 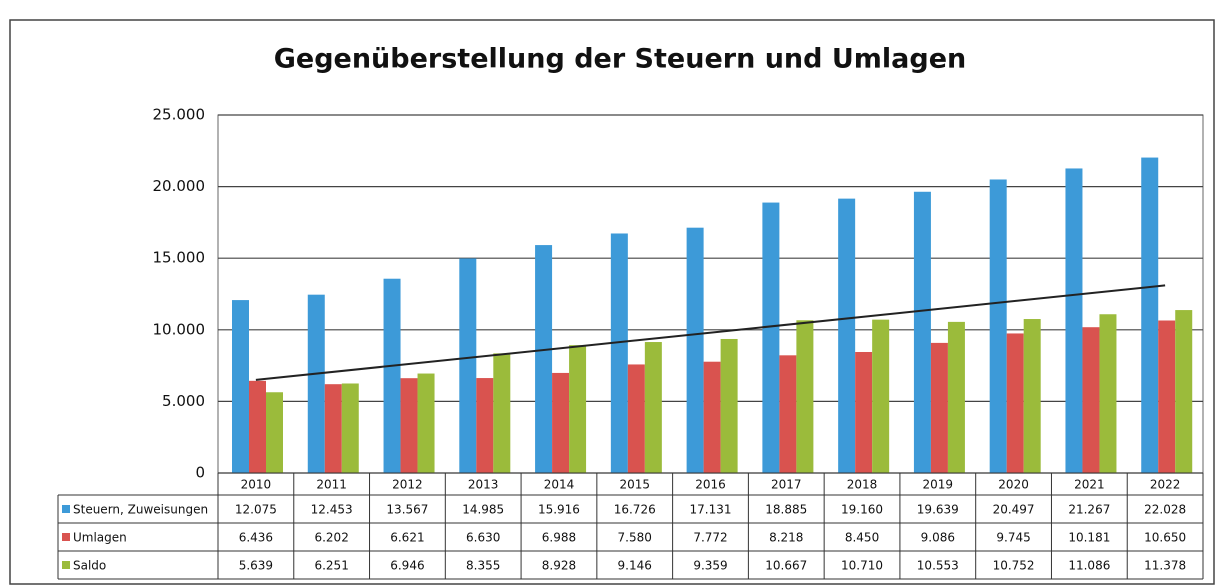 What do you see at coordinates (256, 538) in the screenshot?
I see `table-value: 6.436` at bounding box center [256, 538].